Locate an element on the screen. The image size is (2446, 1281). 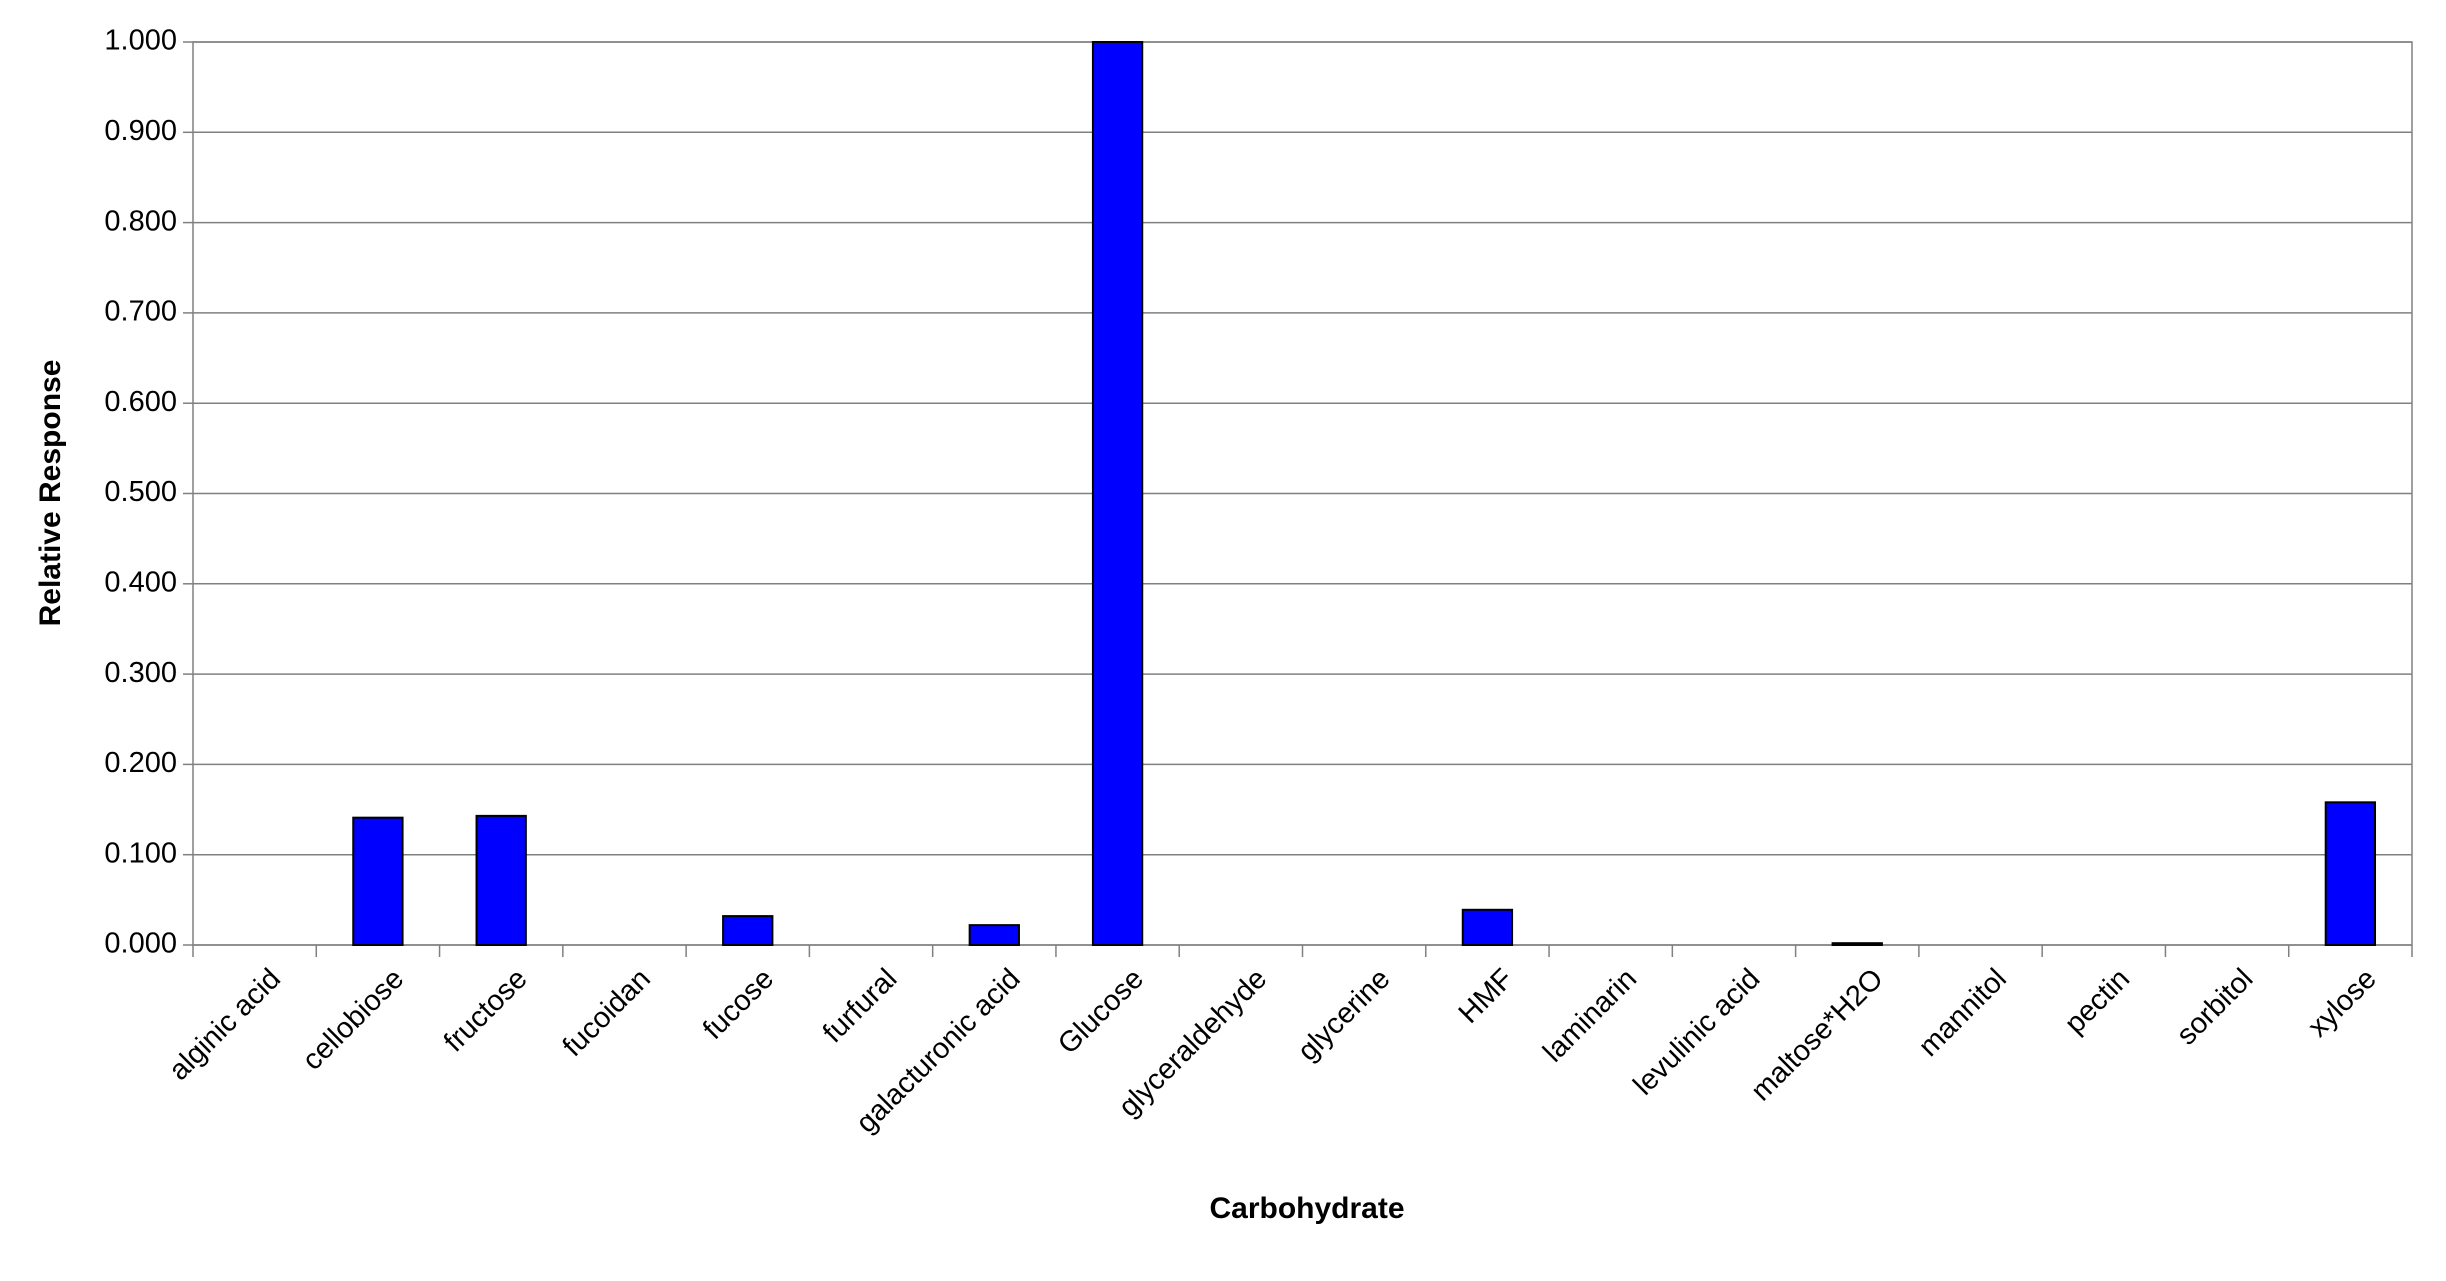
x-tick-label: pectin is located at coordinates (2097, 1001).